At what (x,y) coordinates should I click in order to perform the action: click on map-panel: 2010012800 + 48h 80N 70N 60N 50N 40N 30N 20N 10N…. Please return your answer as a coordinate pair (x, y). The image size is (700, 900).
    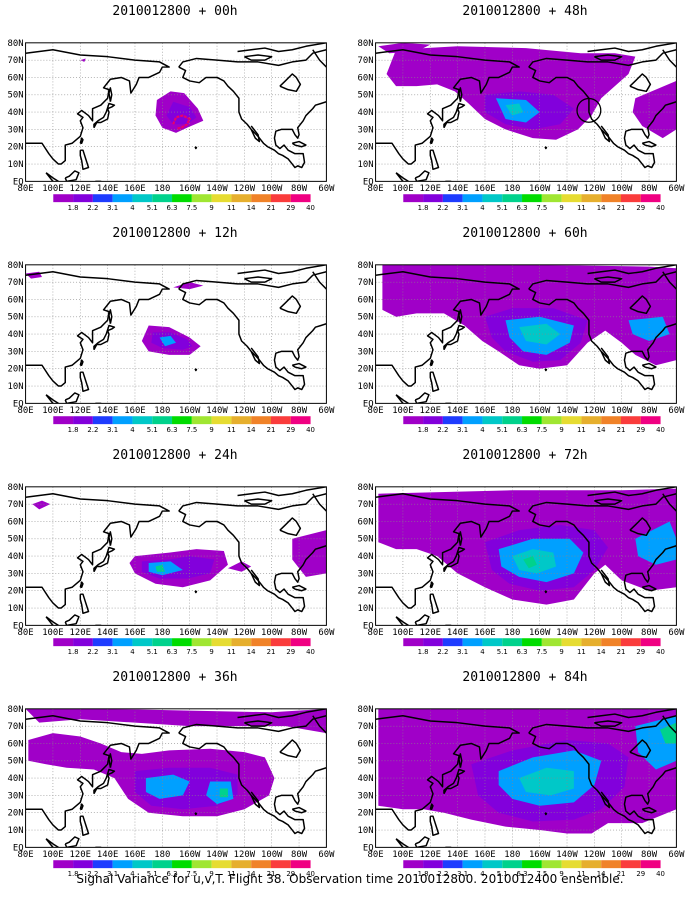
    Looking at the image, I should click on (525, 111).